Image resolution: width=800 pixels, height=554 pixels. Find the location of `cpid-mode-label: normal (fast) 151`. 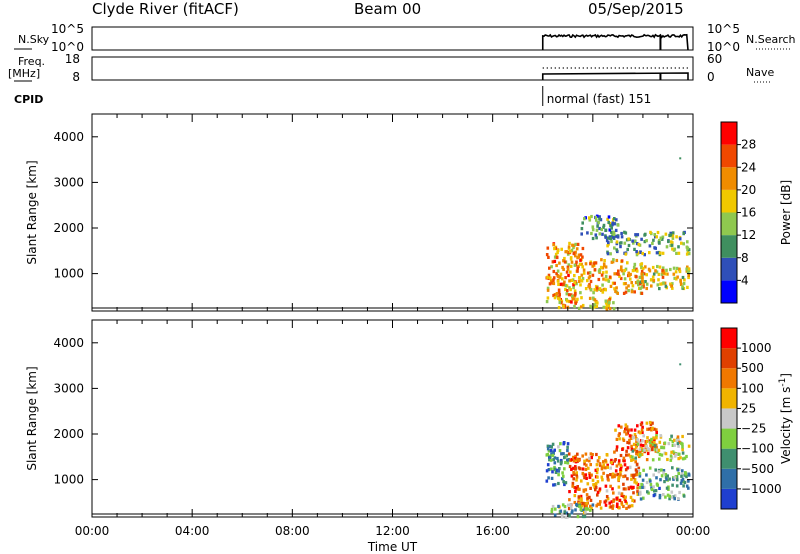

cpid-mode-label: normal (fast) 151 is located at coordinates (599, 99).